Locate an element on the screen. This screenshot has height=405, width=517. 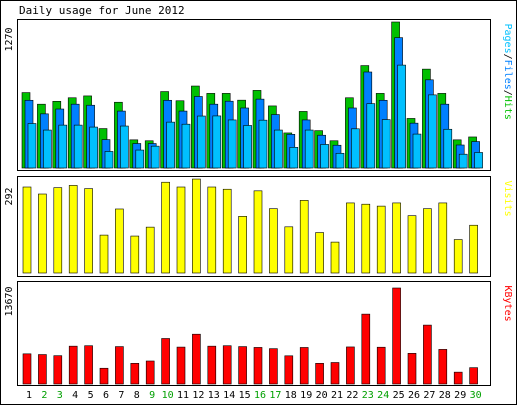
x-tick-label-26: 26 is located at coordinates (414, 395).